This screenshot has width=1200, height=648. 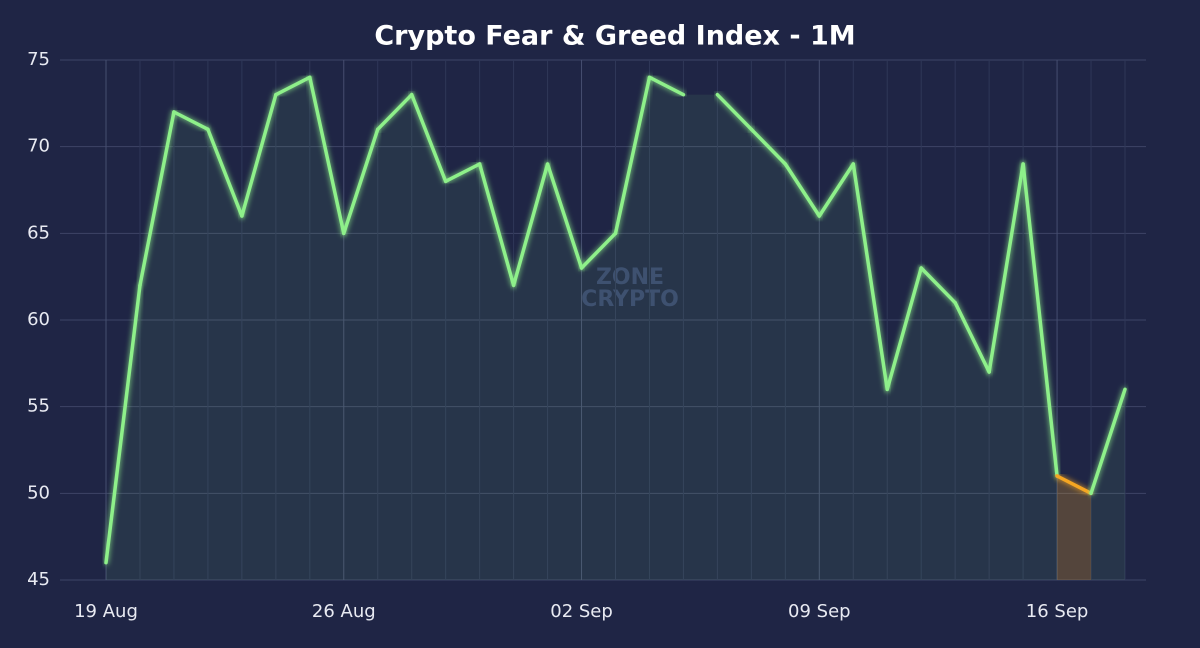 What do you see at coordinates (614, 36) in the screenshot?
I see `chart-title: Crypto Fear & Greed Index - 1M` at bounding box center [614, 36].